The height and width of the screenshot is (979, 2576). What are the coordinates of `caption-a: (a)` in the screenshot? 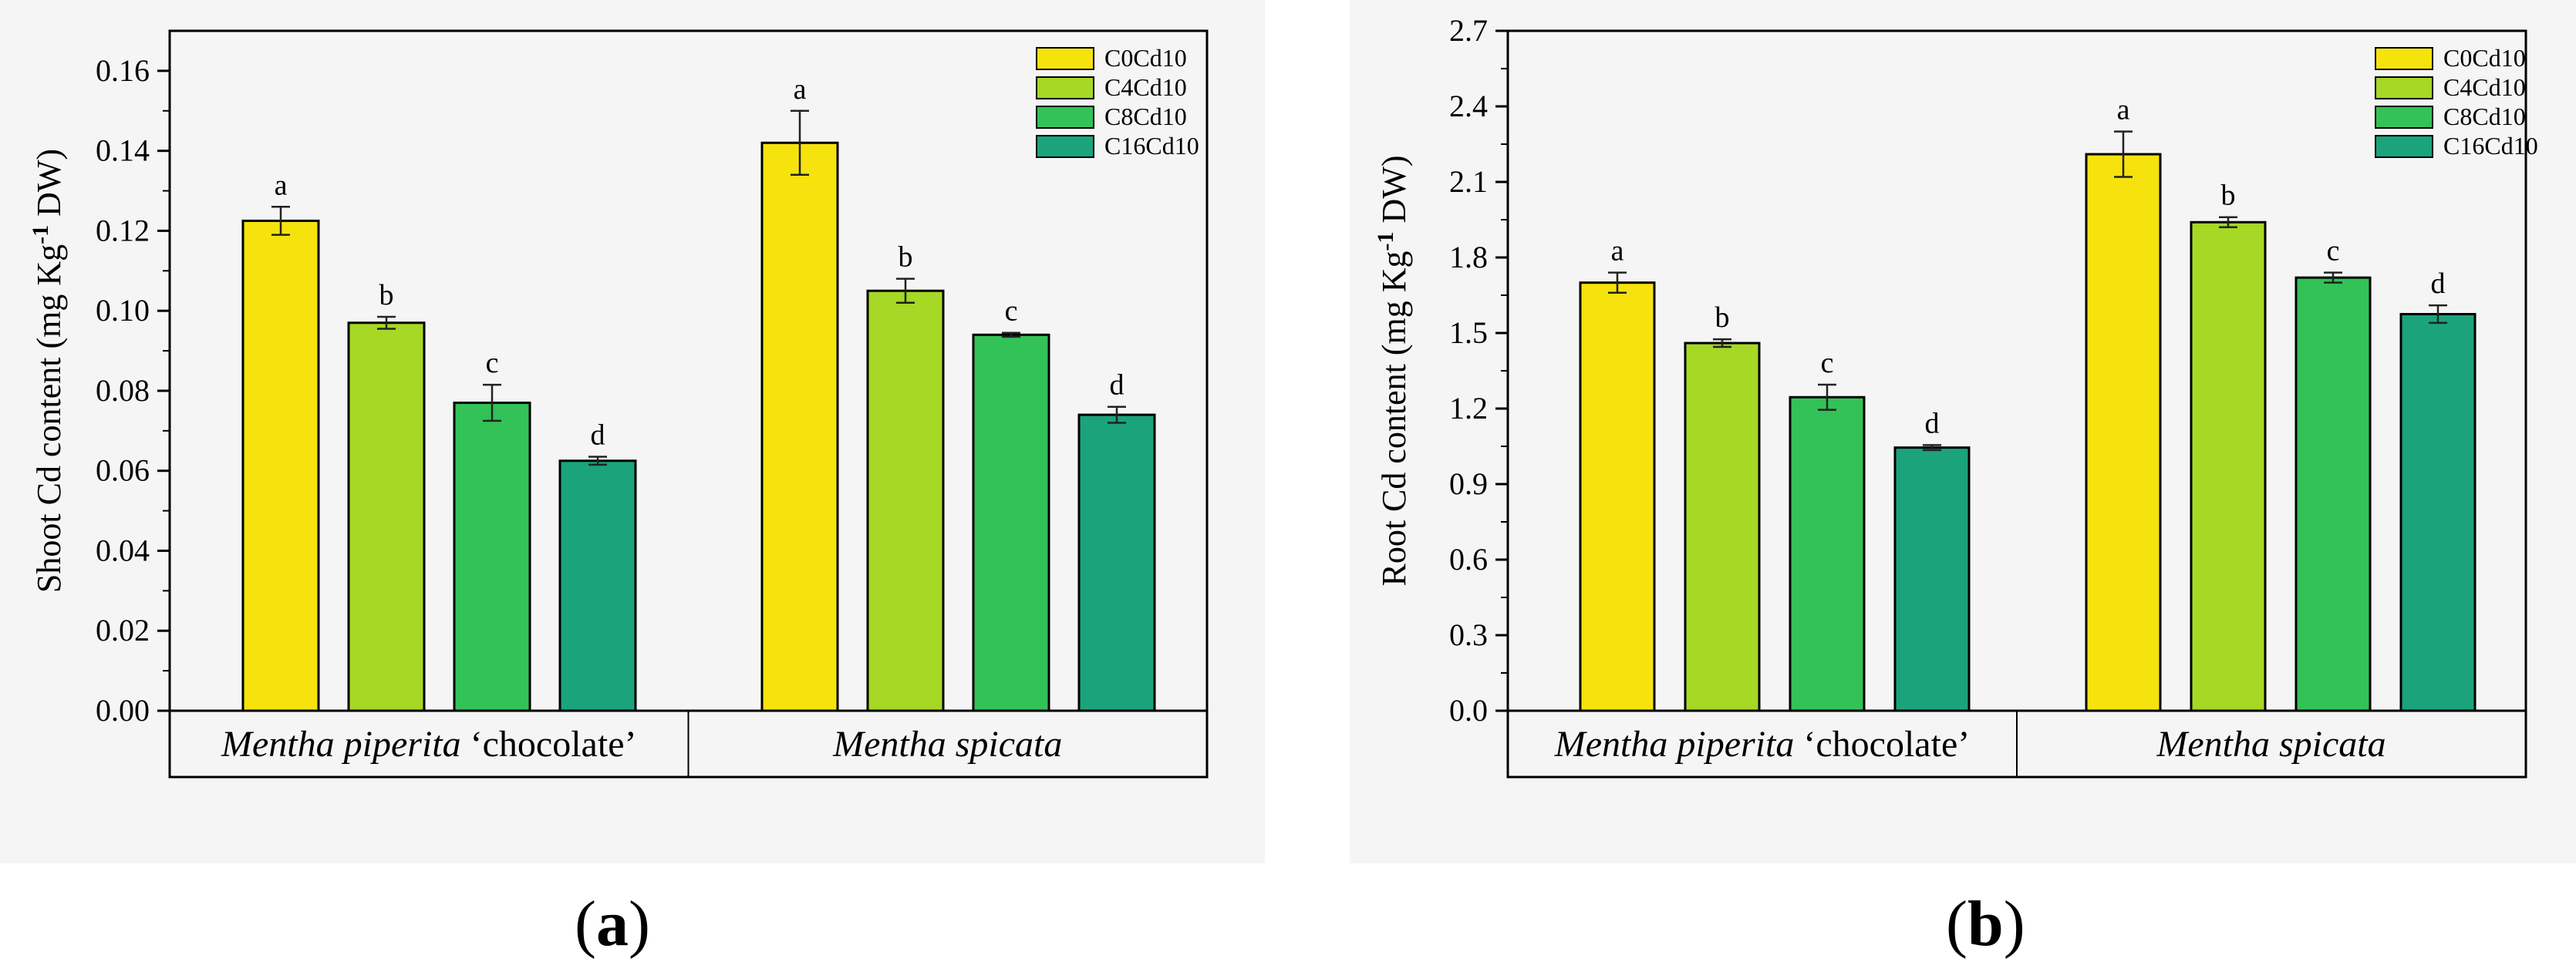 It's located at (612, 924).